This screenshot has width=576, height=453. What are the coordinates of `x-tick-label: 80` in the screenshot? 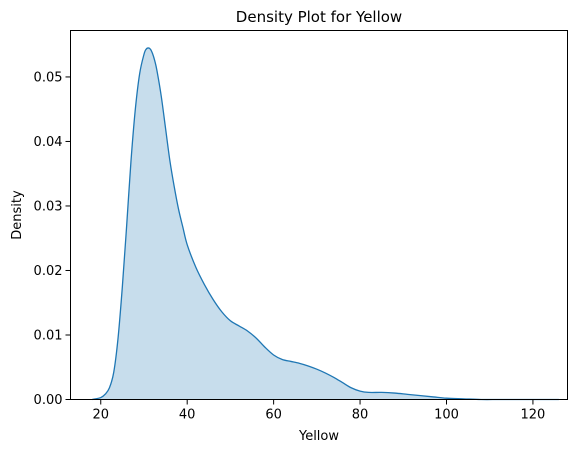 It's located at (360, 415).